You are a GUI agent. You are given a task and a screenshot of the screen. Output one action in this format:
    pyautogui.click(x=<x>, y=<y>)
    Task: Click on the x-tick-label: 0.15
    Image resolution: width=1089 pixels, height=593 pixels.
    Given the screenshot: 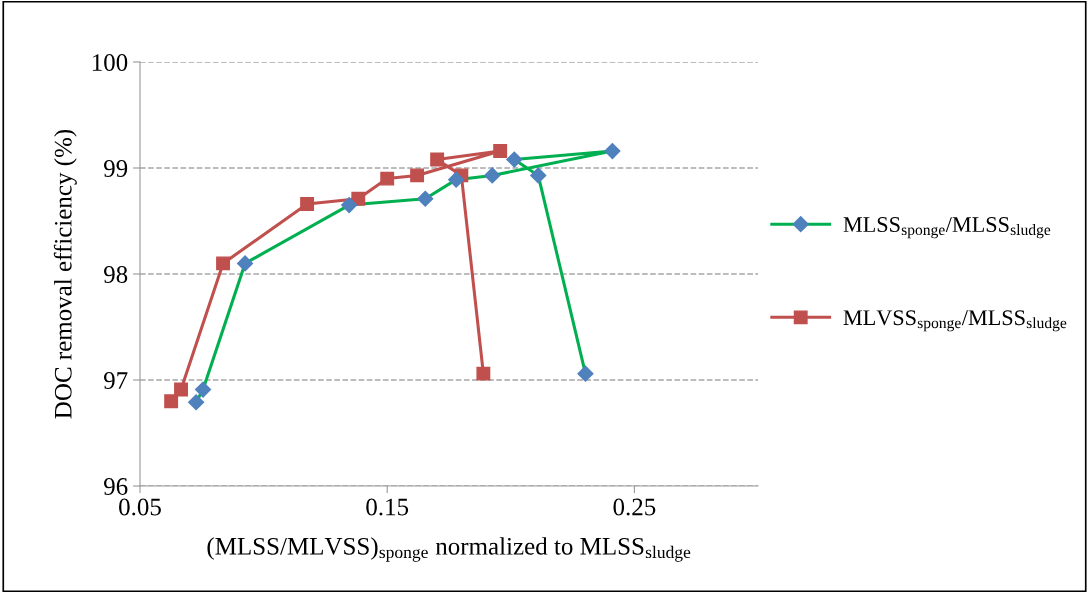 What is the action you would take?
    pyautogui.click(x=387, y=507)
    